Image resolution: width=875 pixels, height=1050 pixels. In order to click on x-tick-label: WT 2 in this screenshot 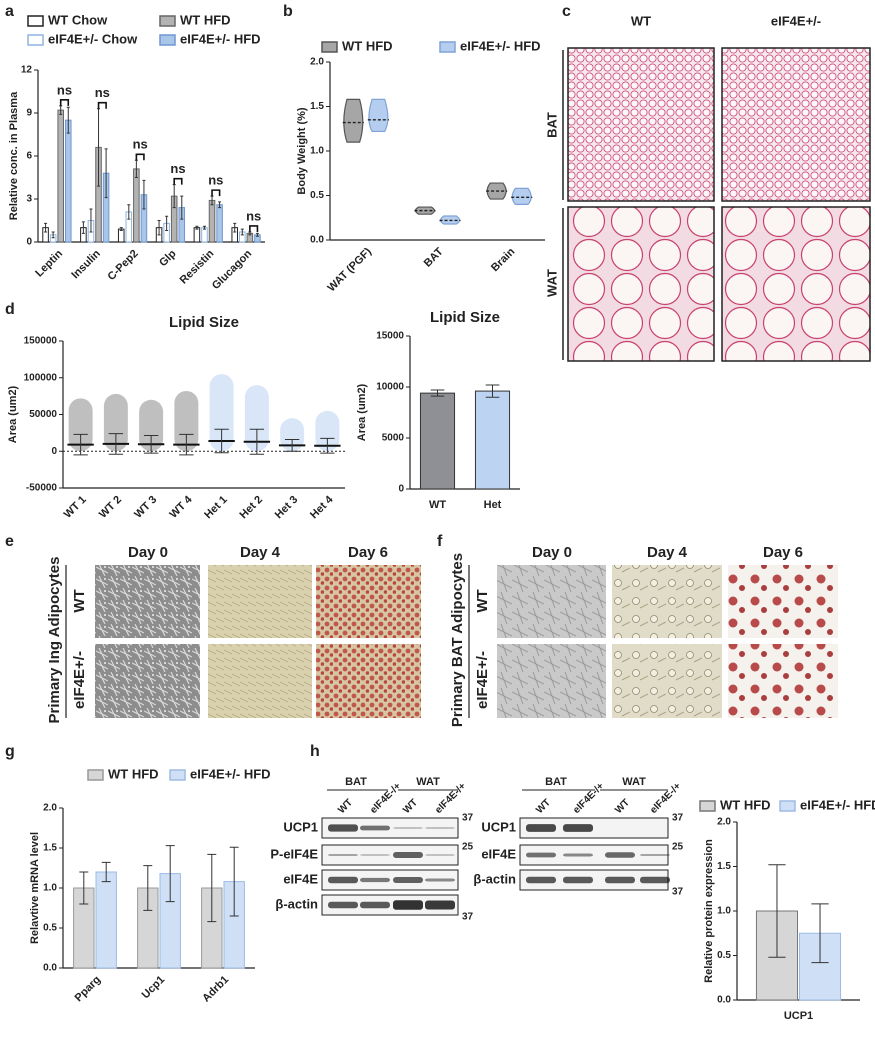, I will do `click(110, 507)`.